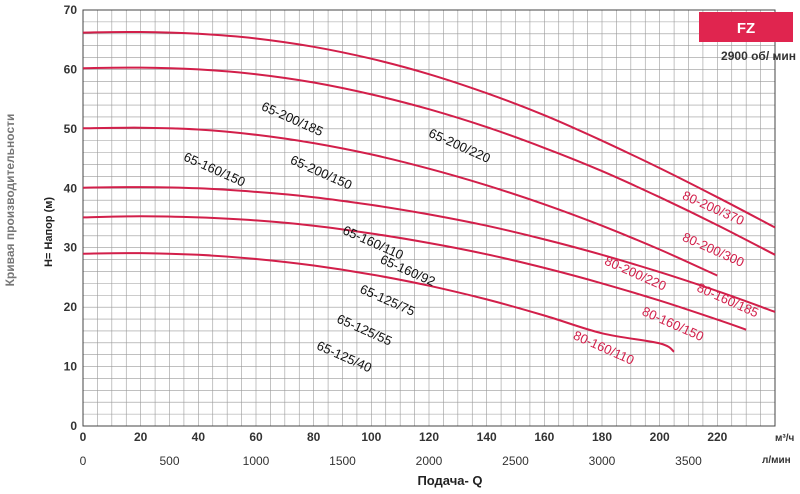 The height and width of the screenshot is (494, 800). Describe the element at coordinates (141, 437) in the screenshot. I see `x-tick-label: 20` at that location.